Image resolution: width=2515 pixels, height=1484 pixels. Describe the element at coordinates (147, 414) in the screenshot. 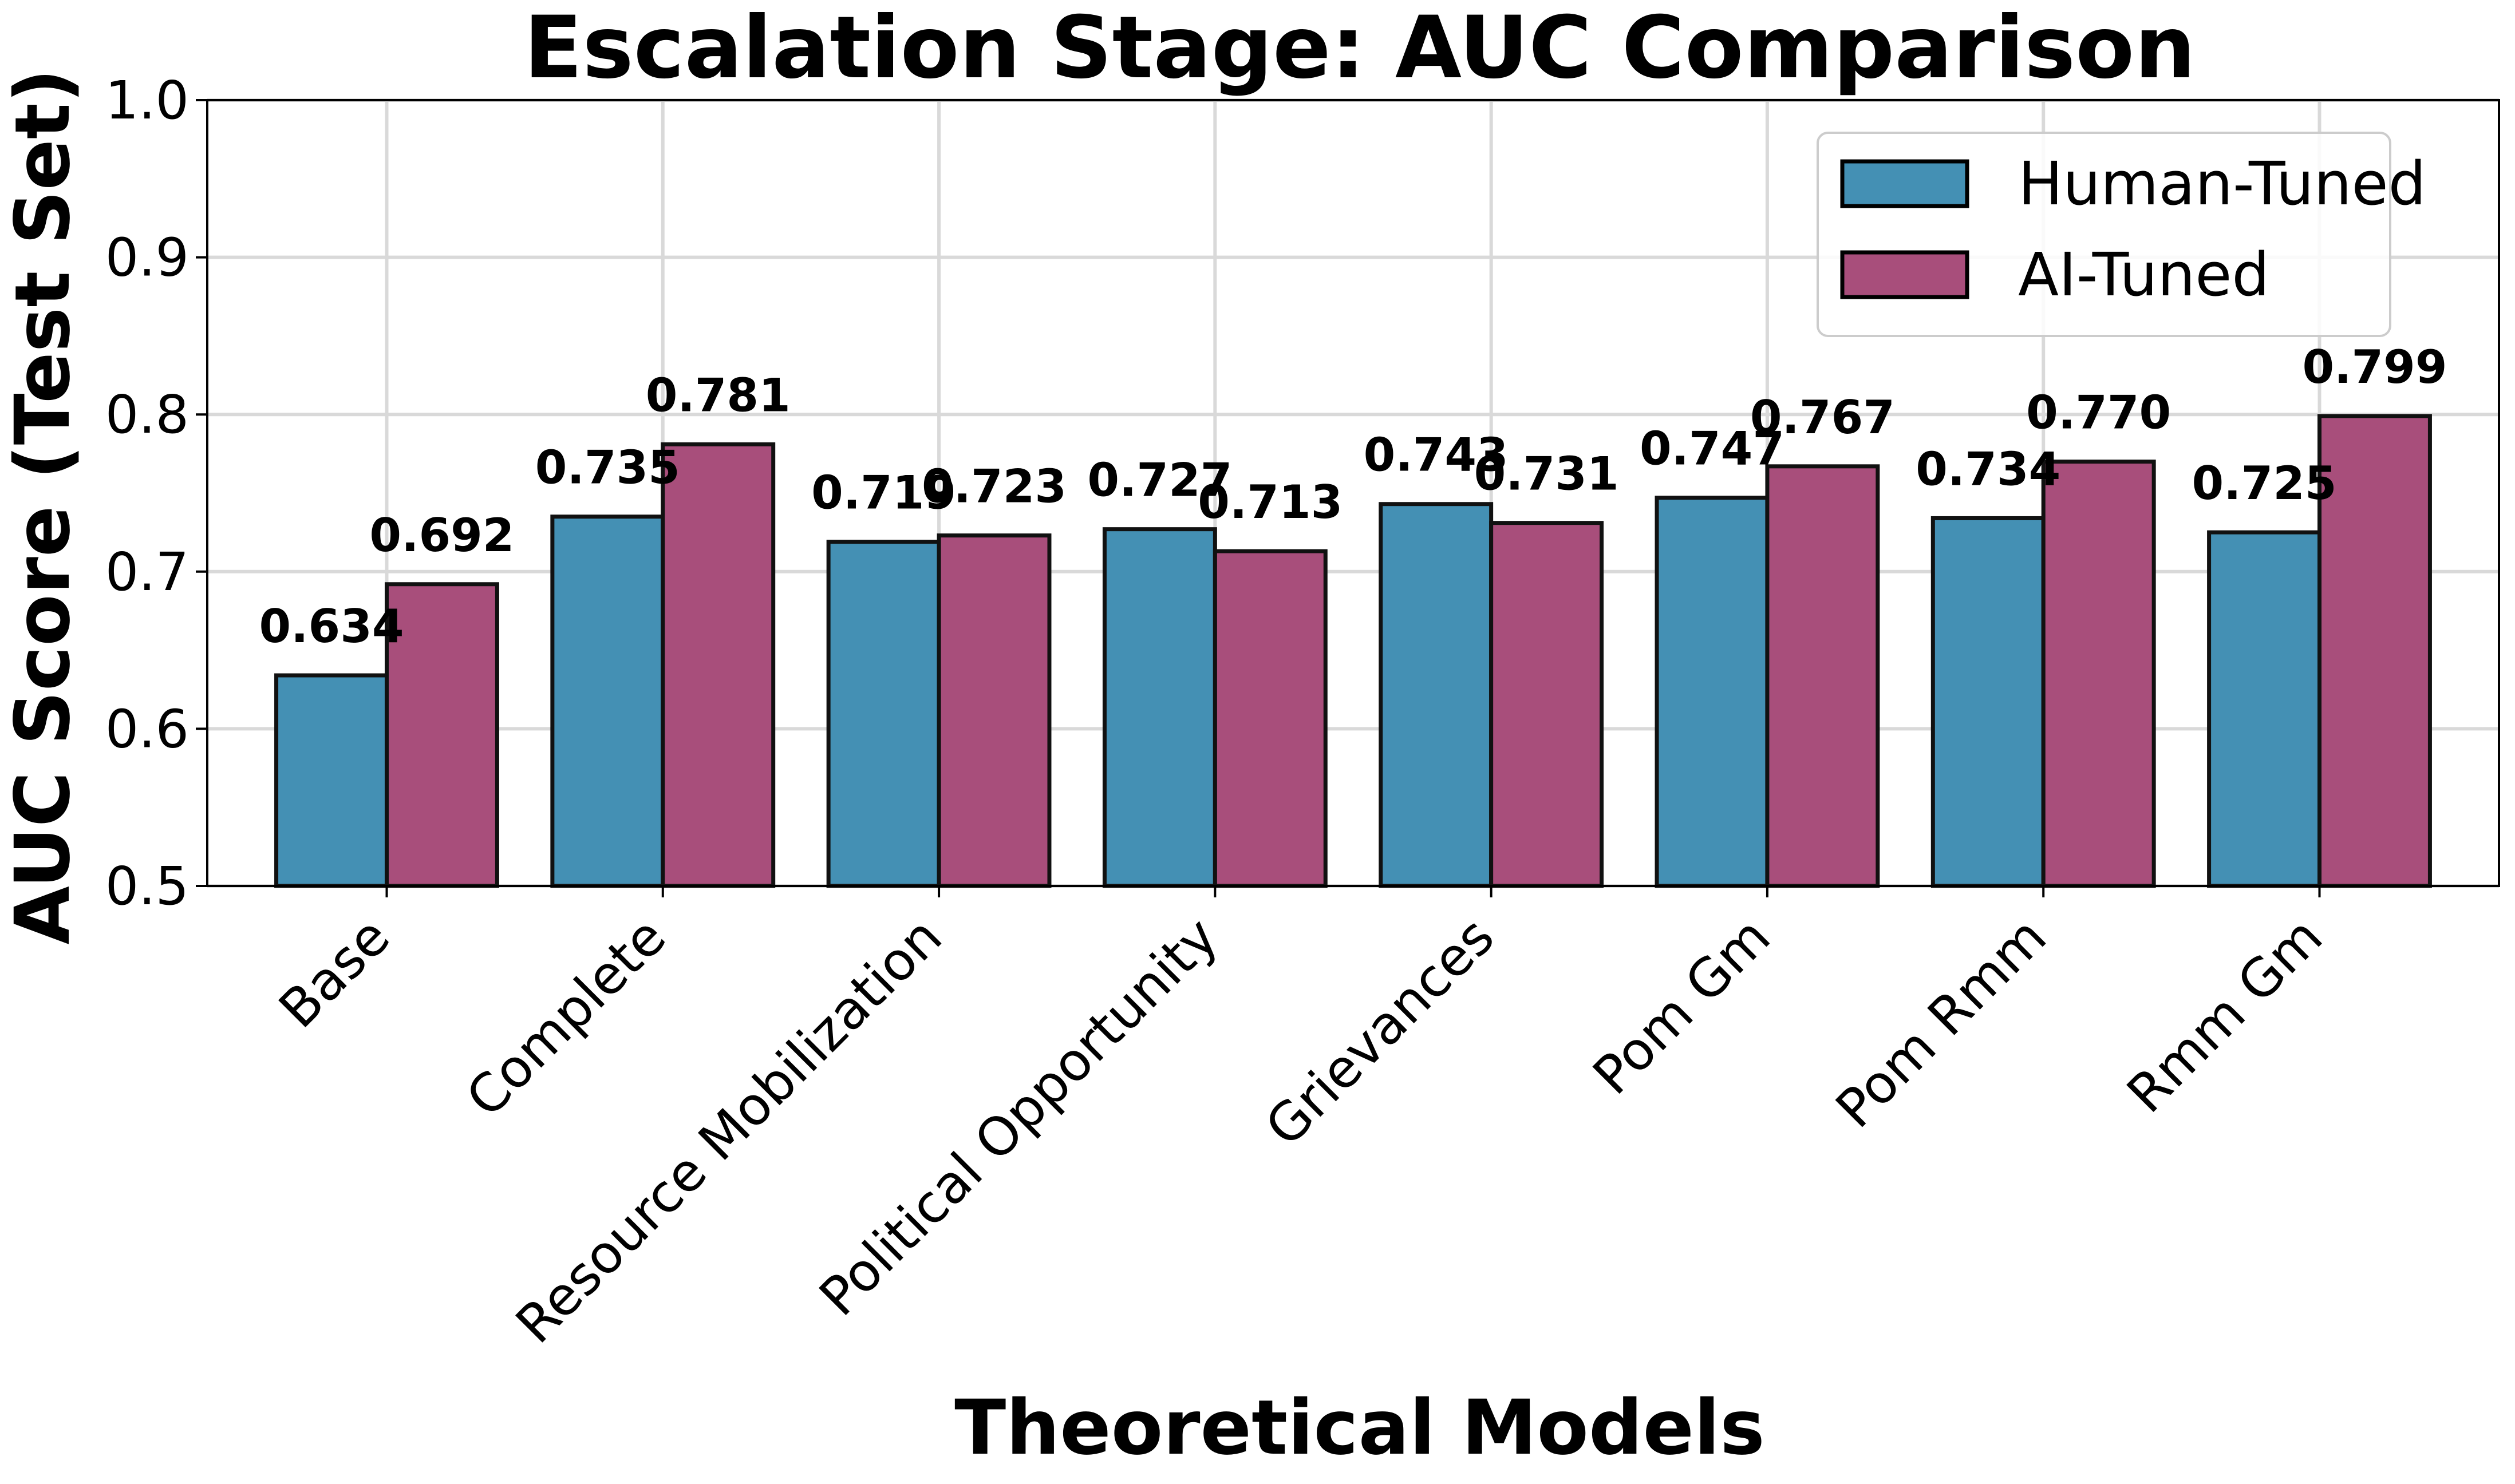

I see `y-tick-label: 0.8` at that location.